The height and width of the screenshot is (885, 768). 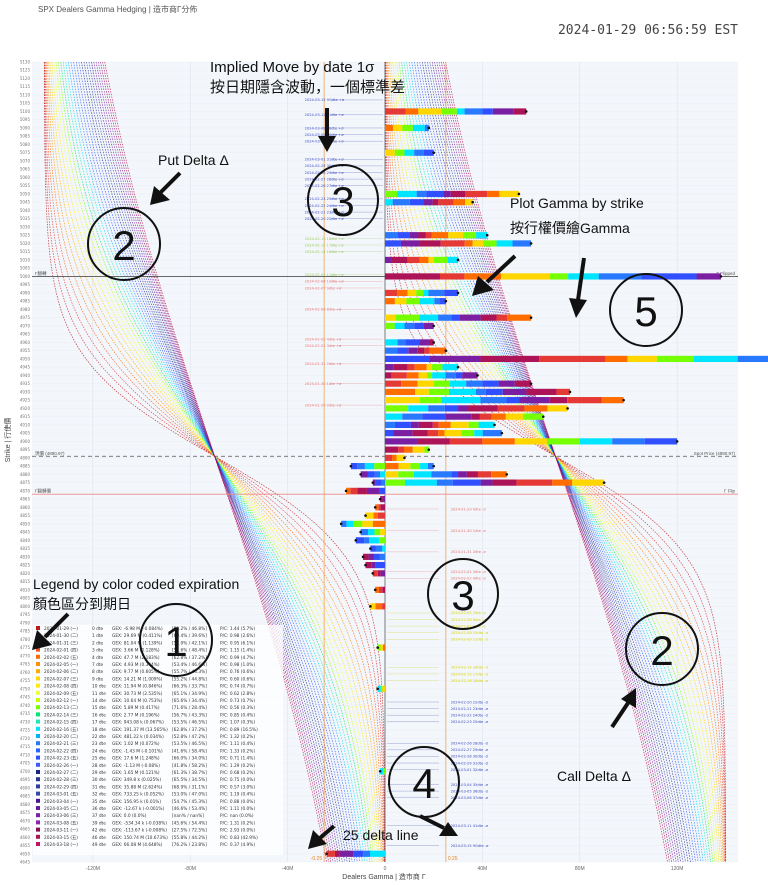 I want to click on legend-pc: P/C: 1.07 (0.3%), so click(x=237, y=723).